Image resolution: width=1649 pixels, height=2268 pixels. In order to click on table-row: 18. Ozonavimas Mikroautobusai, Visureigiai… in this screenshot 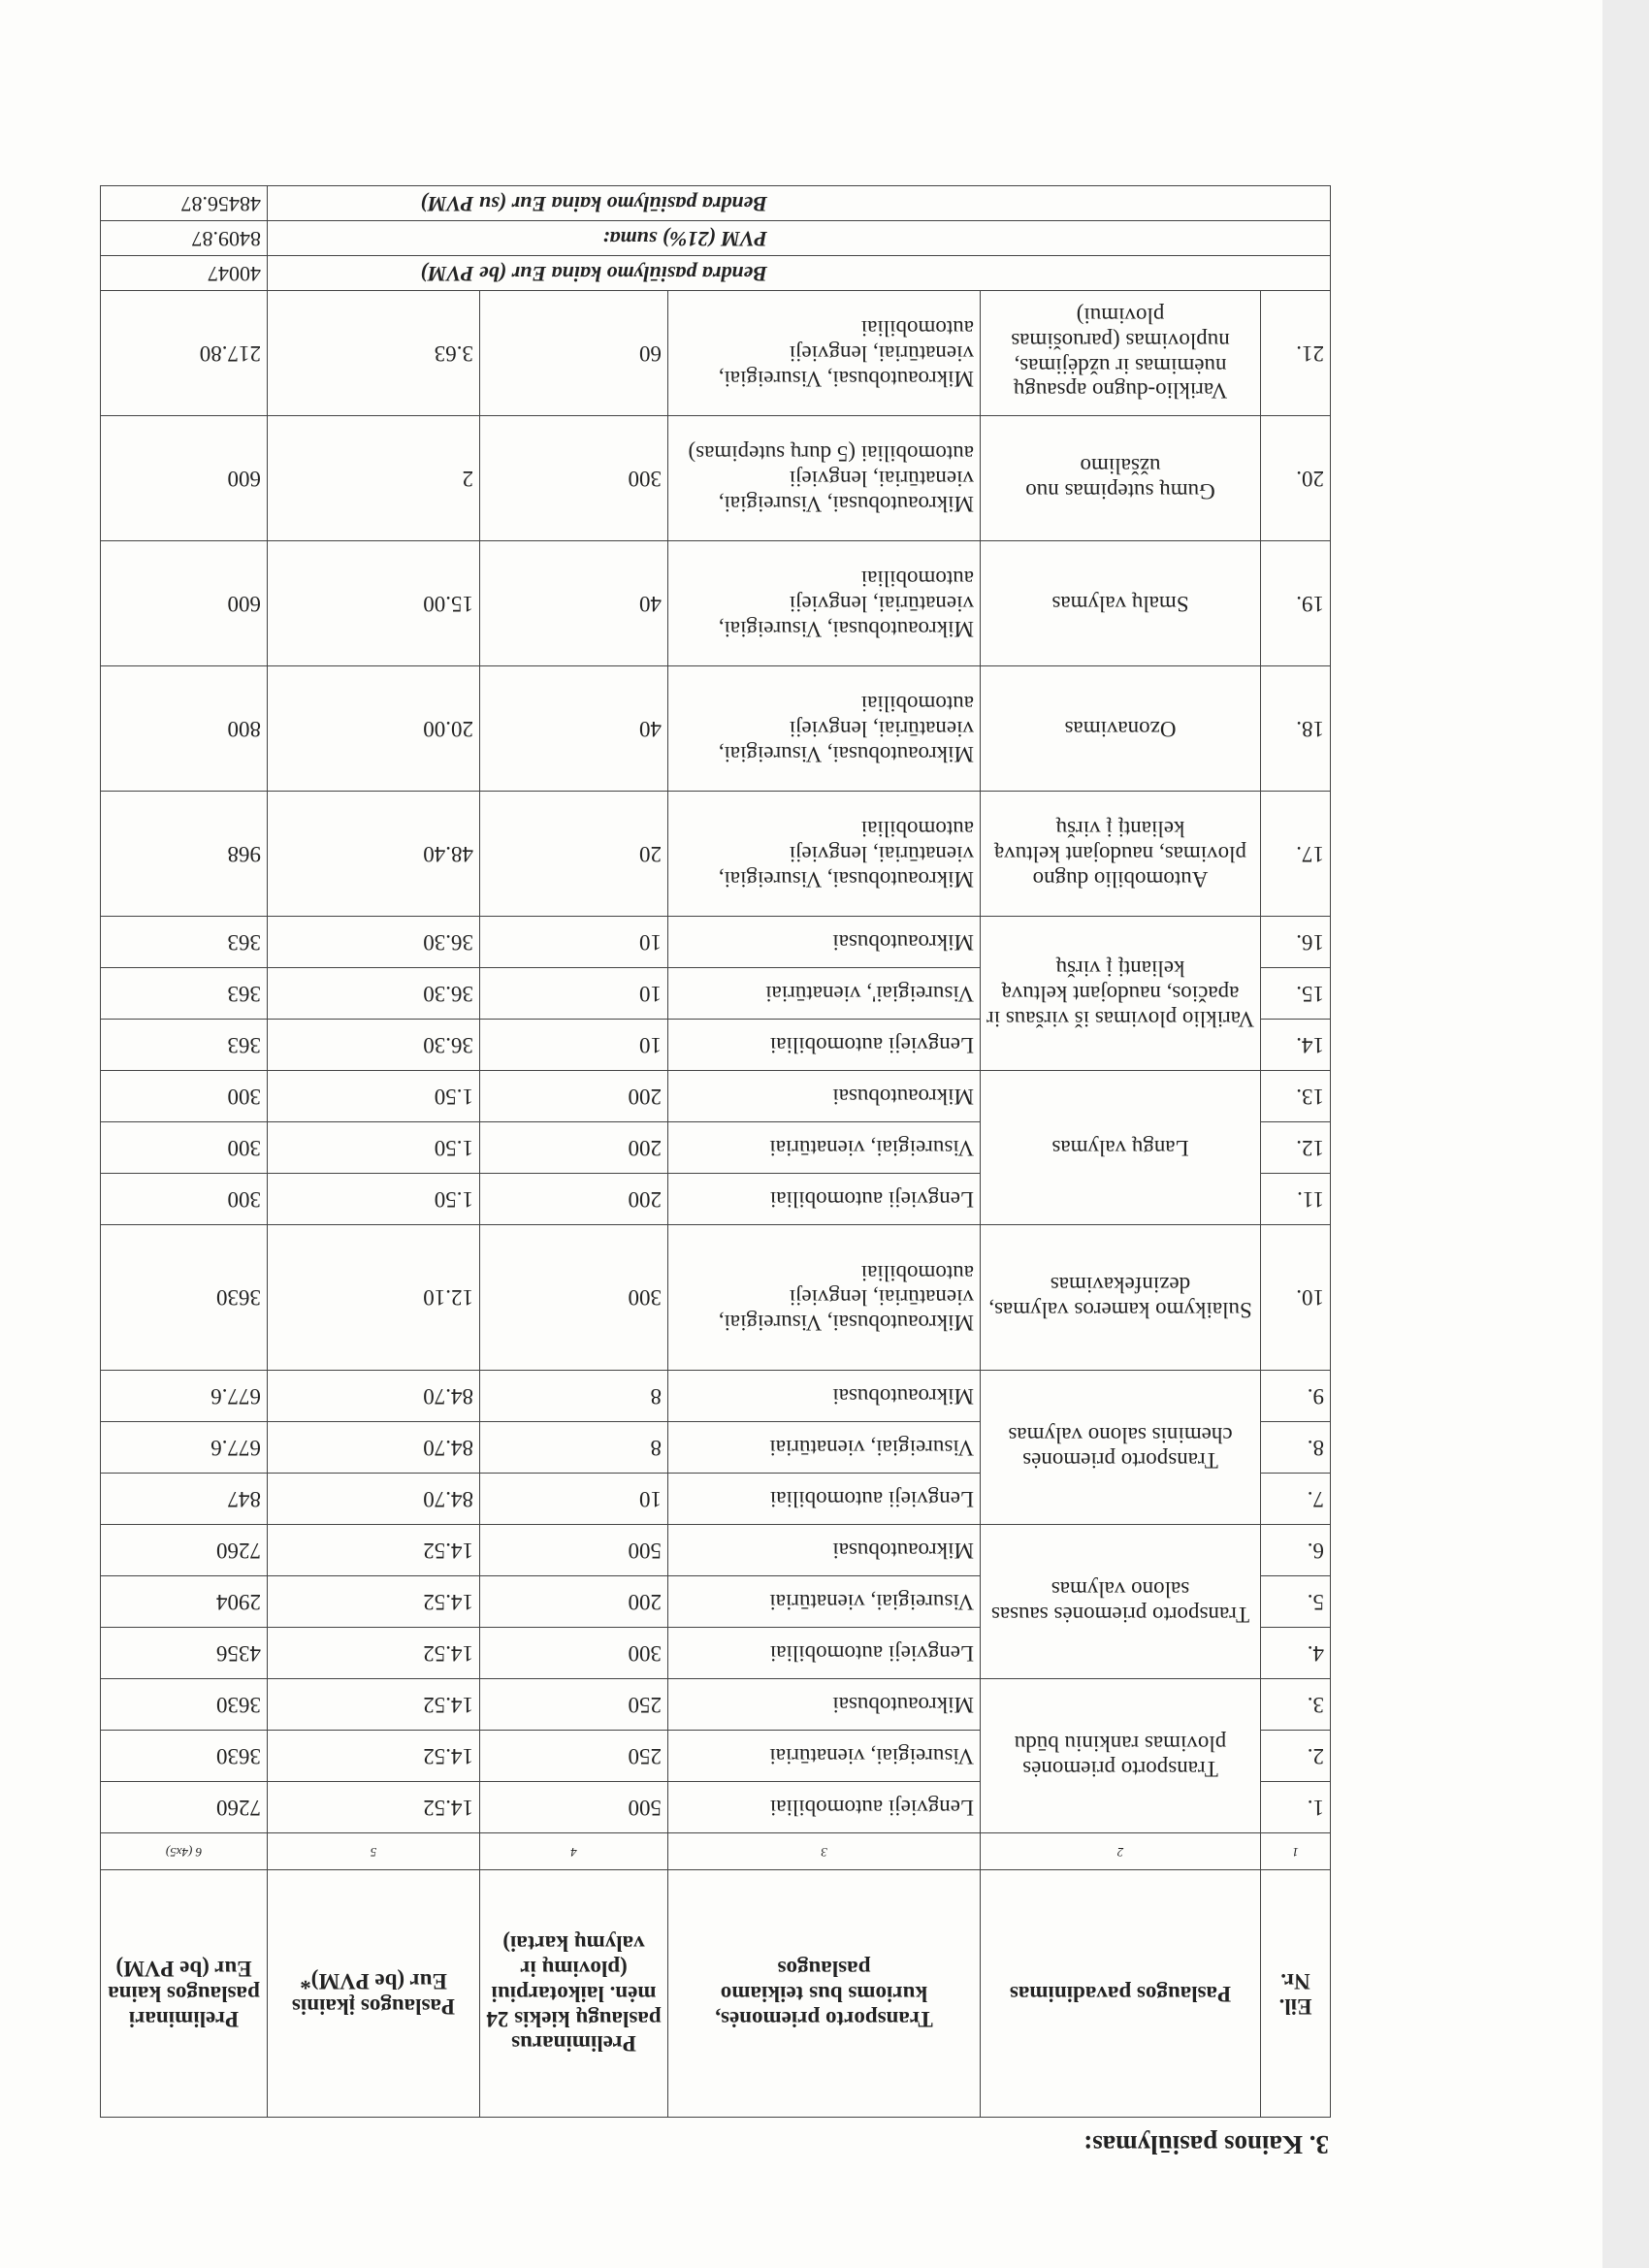, I will do `click(715, 728)`.